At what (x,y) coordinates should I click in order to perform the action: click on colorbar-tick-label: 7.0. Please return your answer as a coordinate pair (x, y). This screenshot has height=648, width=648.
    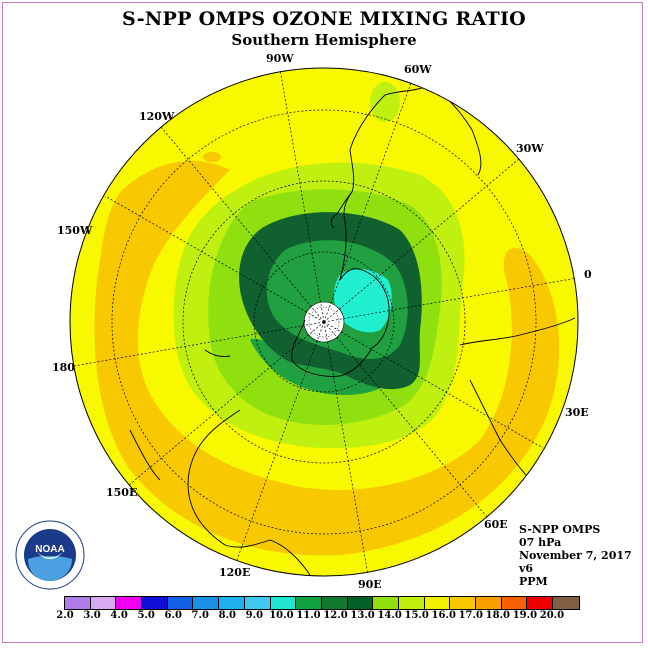
    Looking at the image, I should click on (200, 615).